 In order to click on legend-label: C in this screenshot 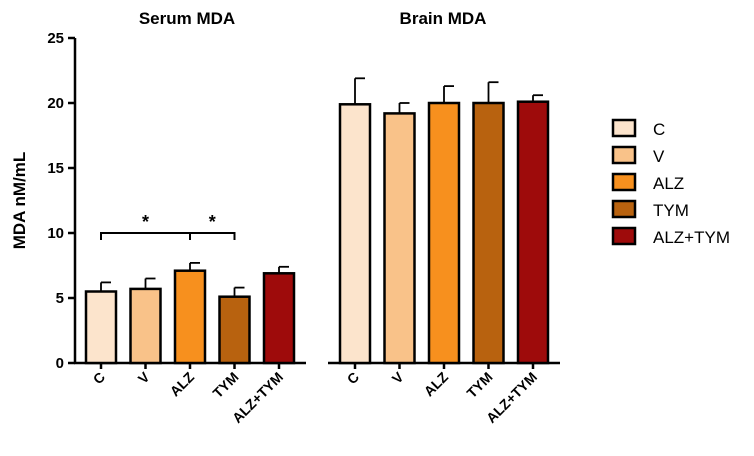, I will do `click(659, 129)`.